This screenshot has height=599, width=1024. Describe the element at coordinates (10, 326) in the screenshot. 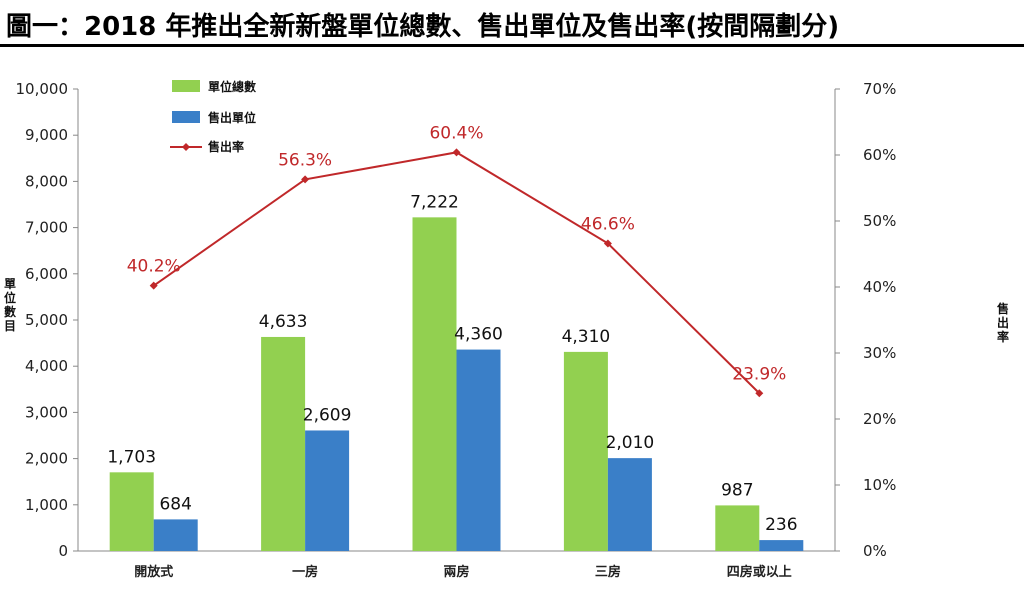

I see `y-axis-title-char: 目` at that location.